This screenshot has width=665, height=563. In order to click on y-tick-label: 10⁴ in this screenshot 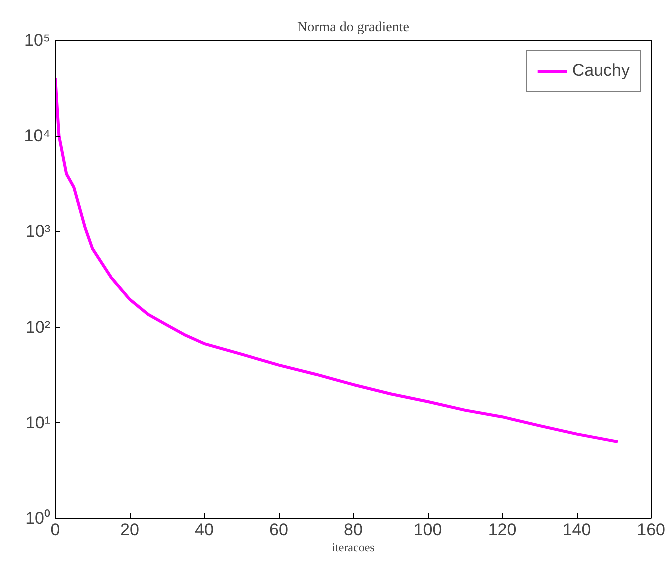, I will do `click(37, 136)`.